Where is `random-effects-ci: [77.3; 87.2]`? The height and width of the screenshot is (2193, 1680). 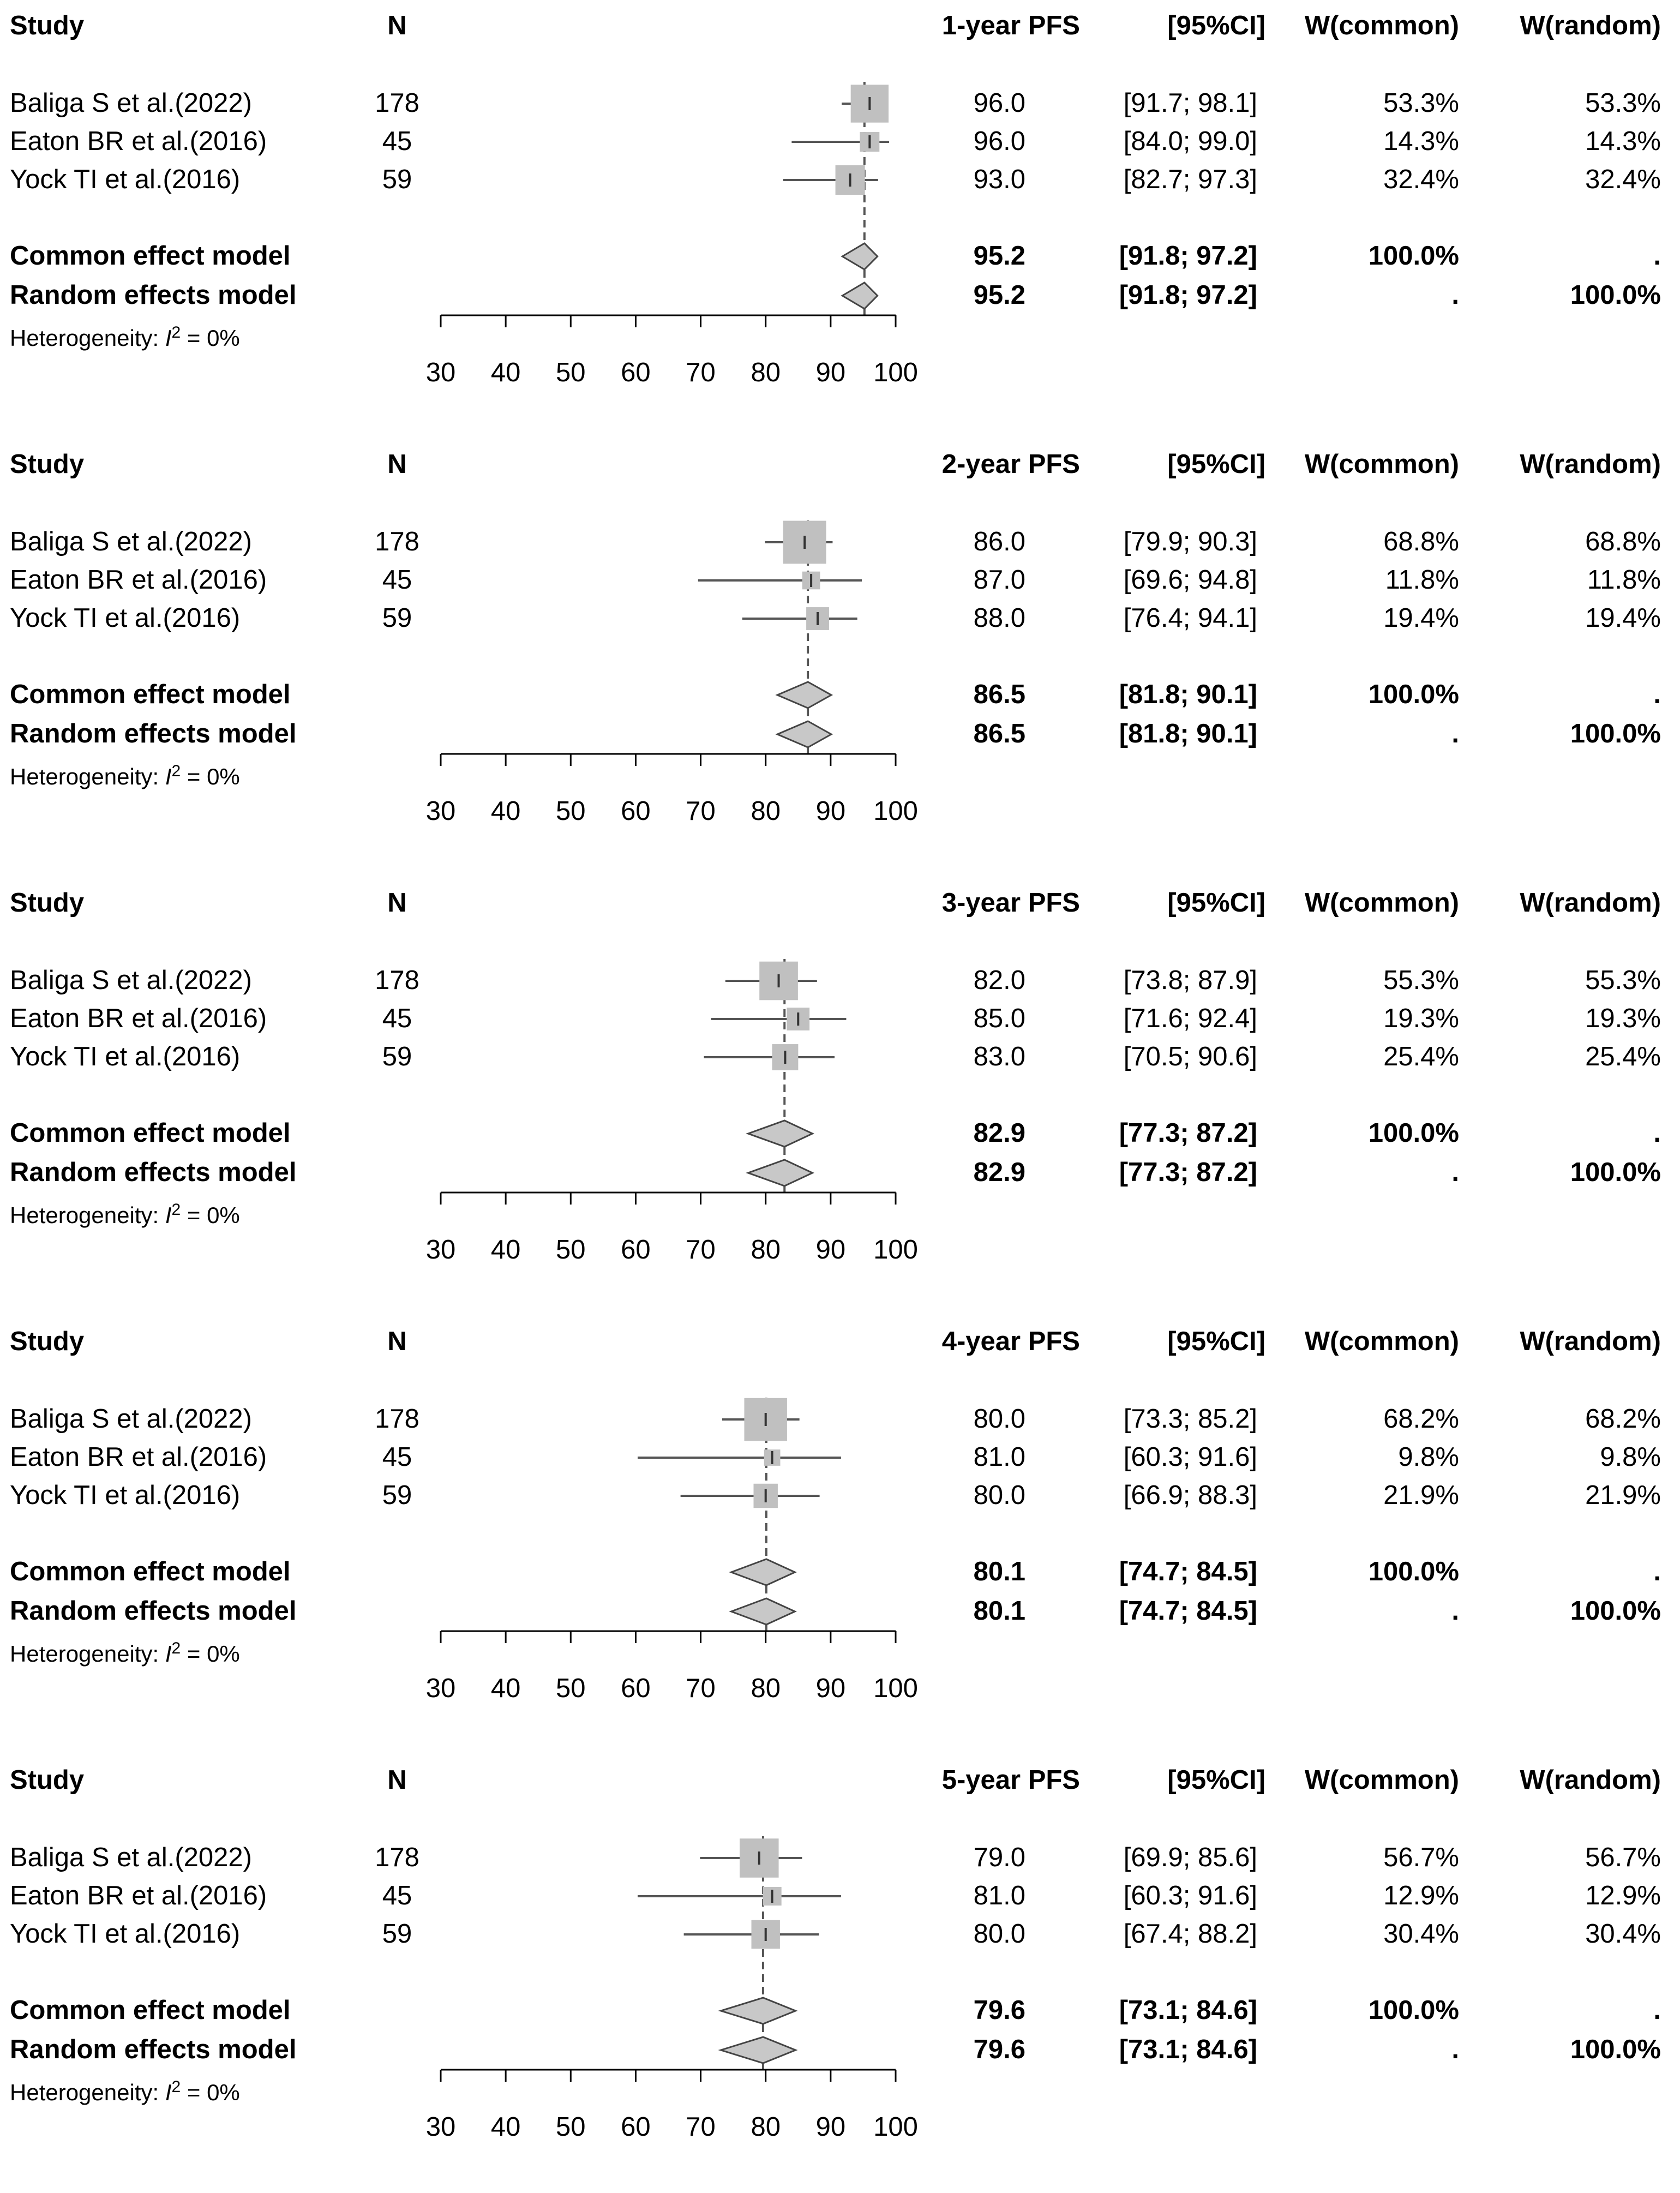
random-effects-ci: [77.3; 87.2] is located at coordinates (1188, 1173).